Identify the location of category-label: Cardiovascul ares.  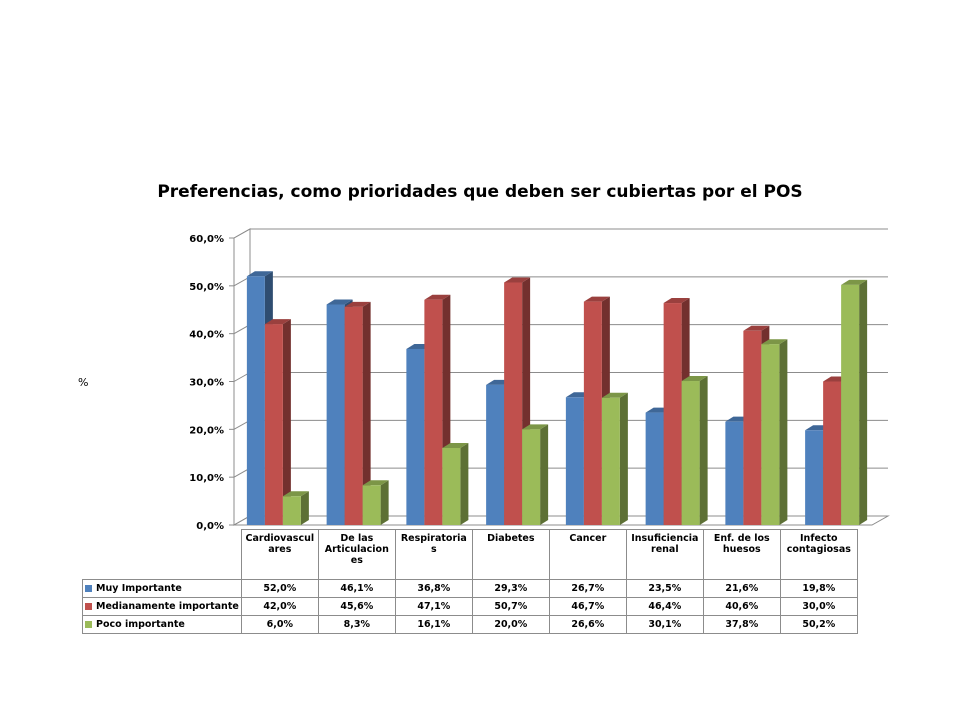
(279, 554).